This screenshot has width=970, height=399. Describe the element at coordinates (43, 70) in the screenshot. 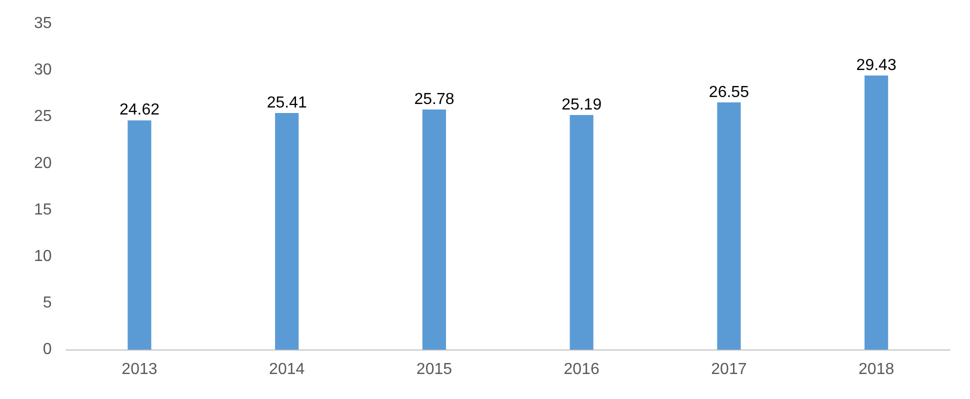

I see `y-tick-label: 30` at that location.